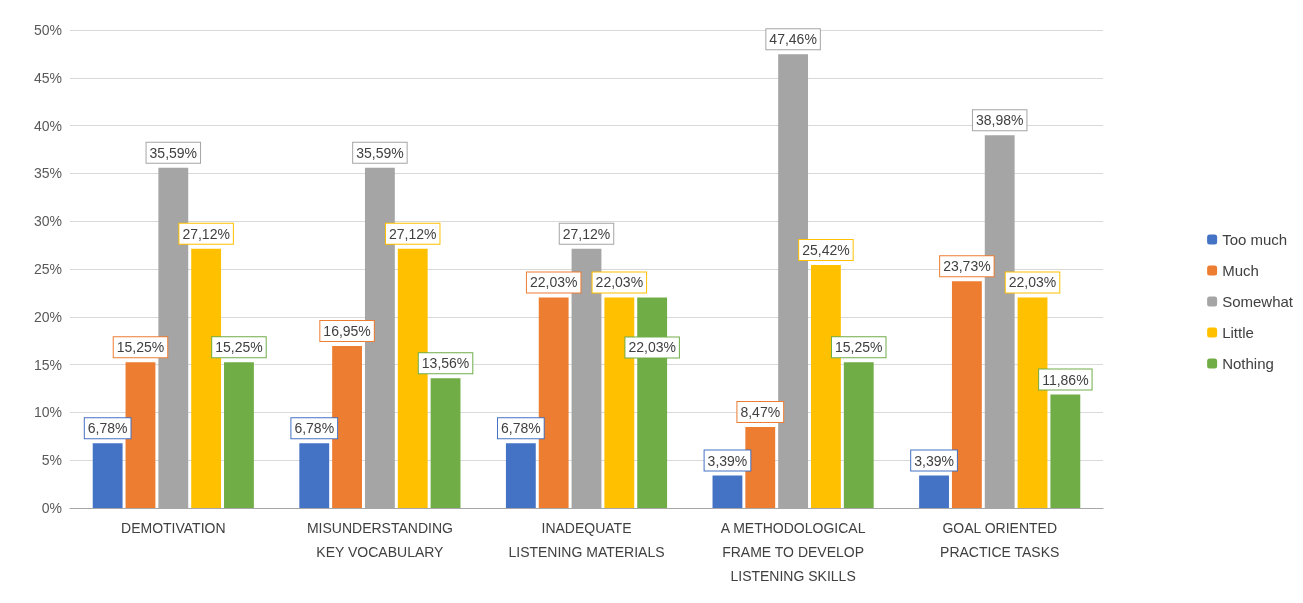 The width and height of the screenshot is (1303, 603). What do you see at coordinates (1238, 332) in the screenshot?
I see `legend-label: Little` at bounding box center [1238, 332].